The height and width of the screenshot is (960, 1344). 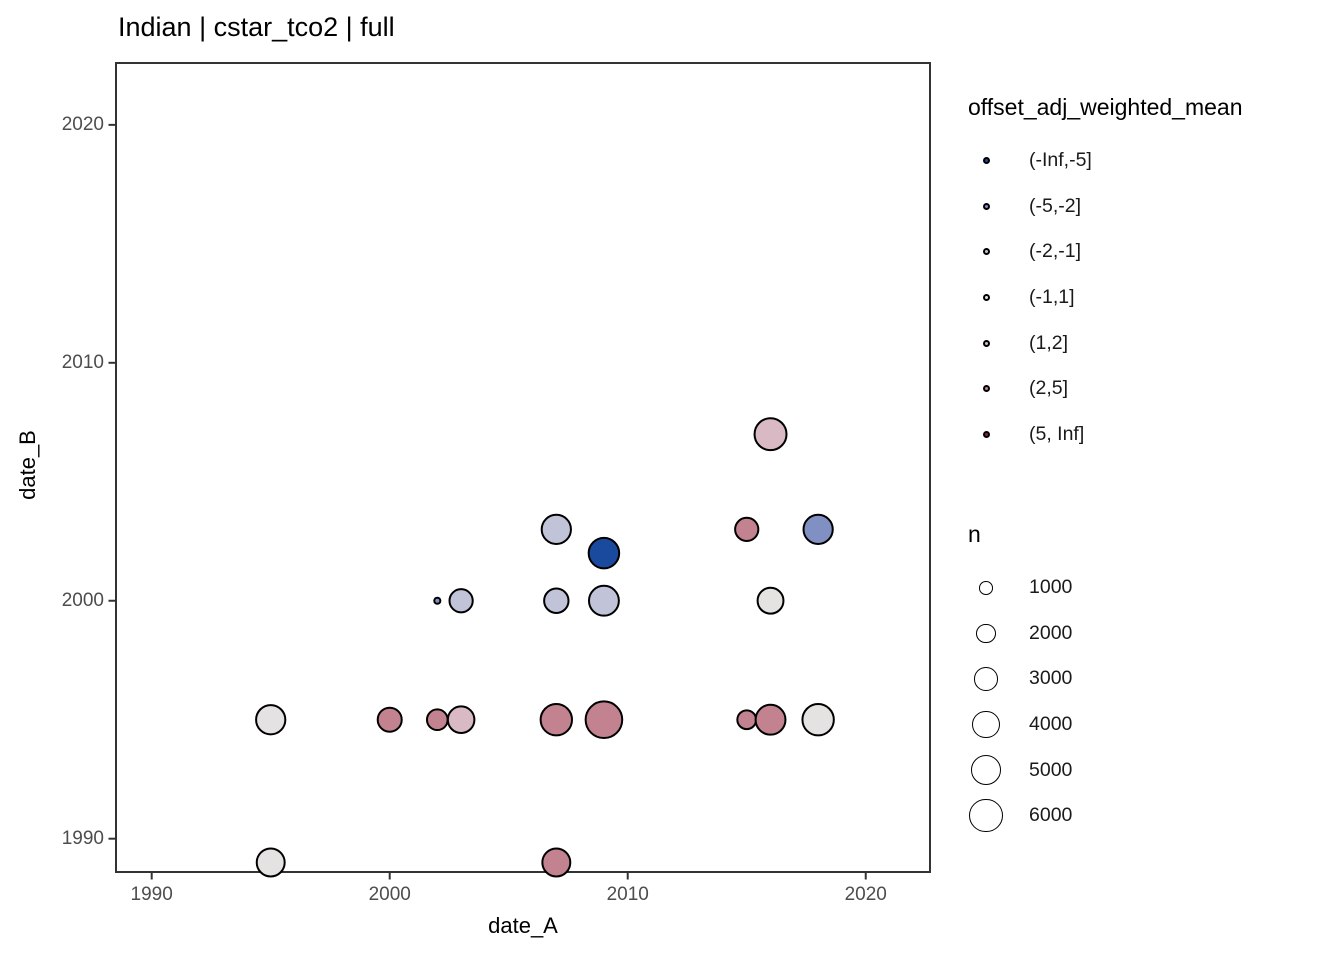 What do you see at coordinates (1020, 816) in the screenshot?
I see `size-legend-item: 6000` at bounding box center [1020, 816].